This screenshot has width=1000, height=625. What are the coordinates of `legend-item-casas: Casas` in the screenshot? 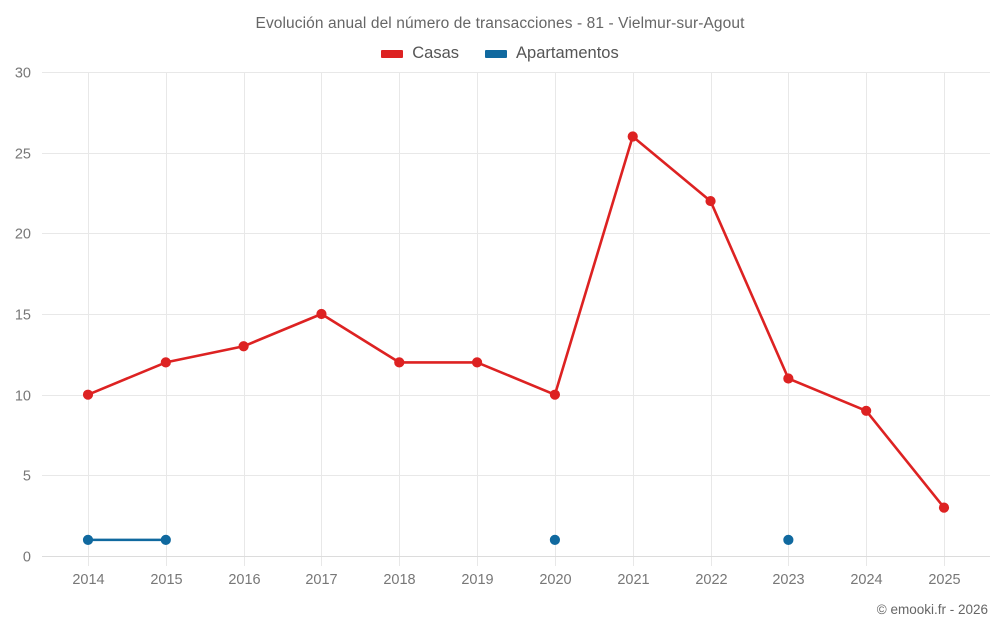 It's located at (420, 53).